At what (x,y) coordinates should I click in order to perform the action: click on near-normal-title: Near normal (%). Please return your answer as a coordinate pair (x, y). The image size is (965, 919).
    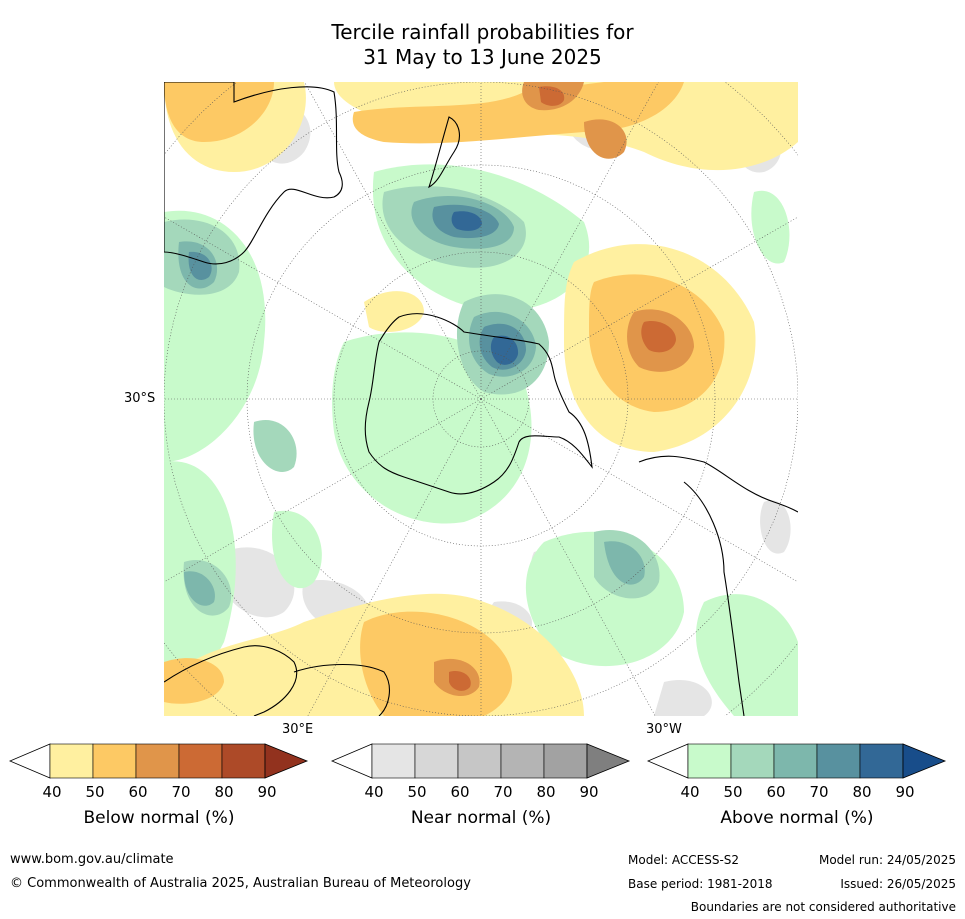
    Looking at the image, I should click on (481, 818).